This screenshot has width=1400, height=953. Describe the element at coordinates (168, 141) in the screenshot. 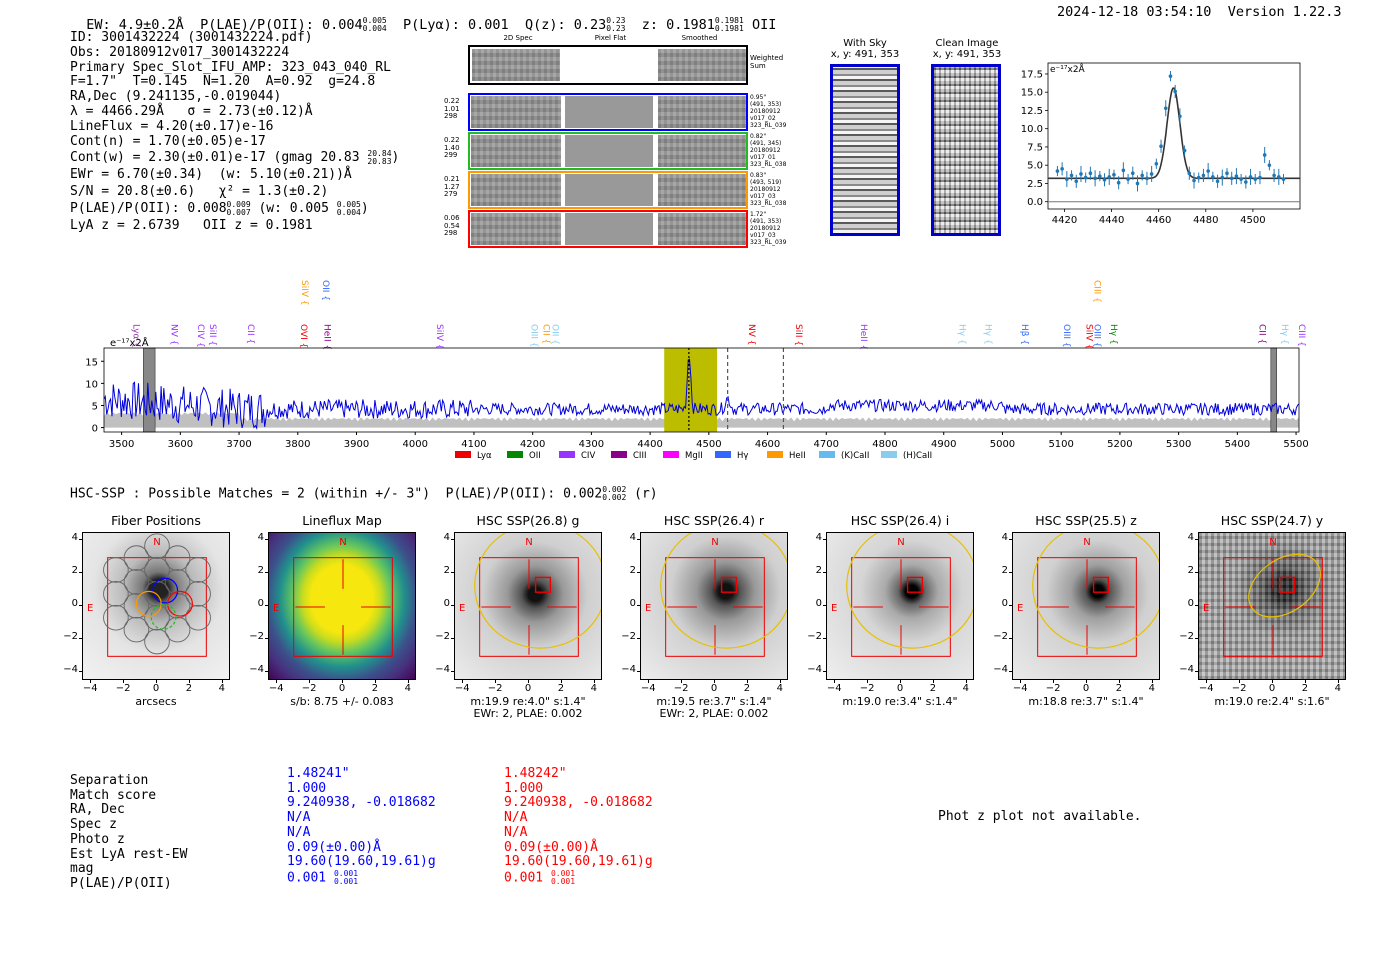

I see `info-contn: Cont(n) = 1.70(±0.05)e-17` at that location.